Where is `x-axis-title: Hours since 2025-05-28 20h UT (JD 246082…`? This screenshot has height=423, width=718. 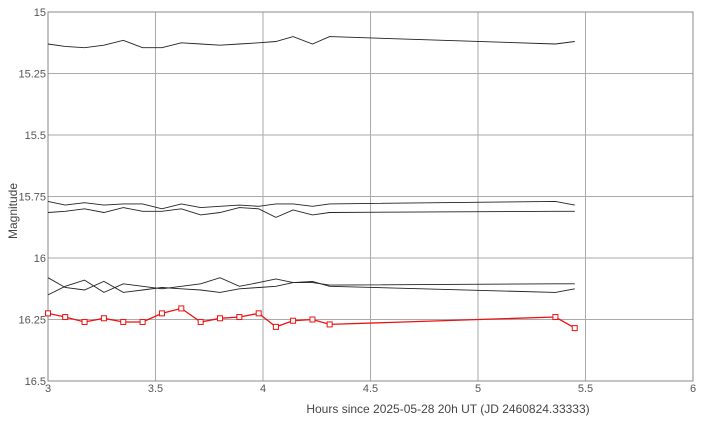 x-axis-title: Hours since 2025-05-28 20h UT (JD 246082… is located at coordinates (447, 409).